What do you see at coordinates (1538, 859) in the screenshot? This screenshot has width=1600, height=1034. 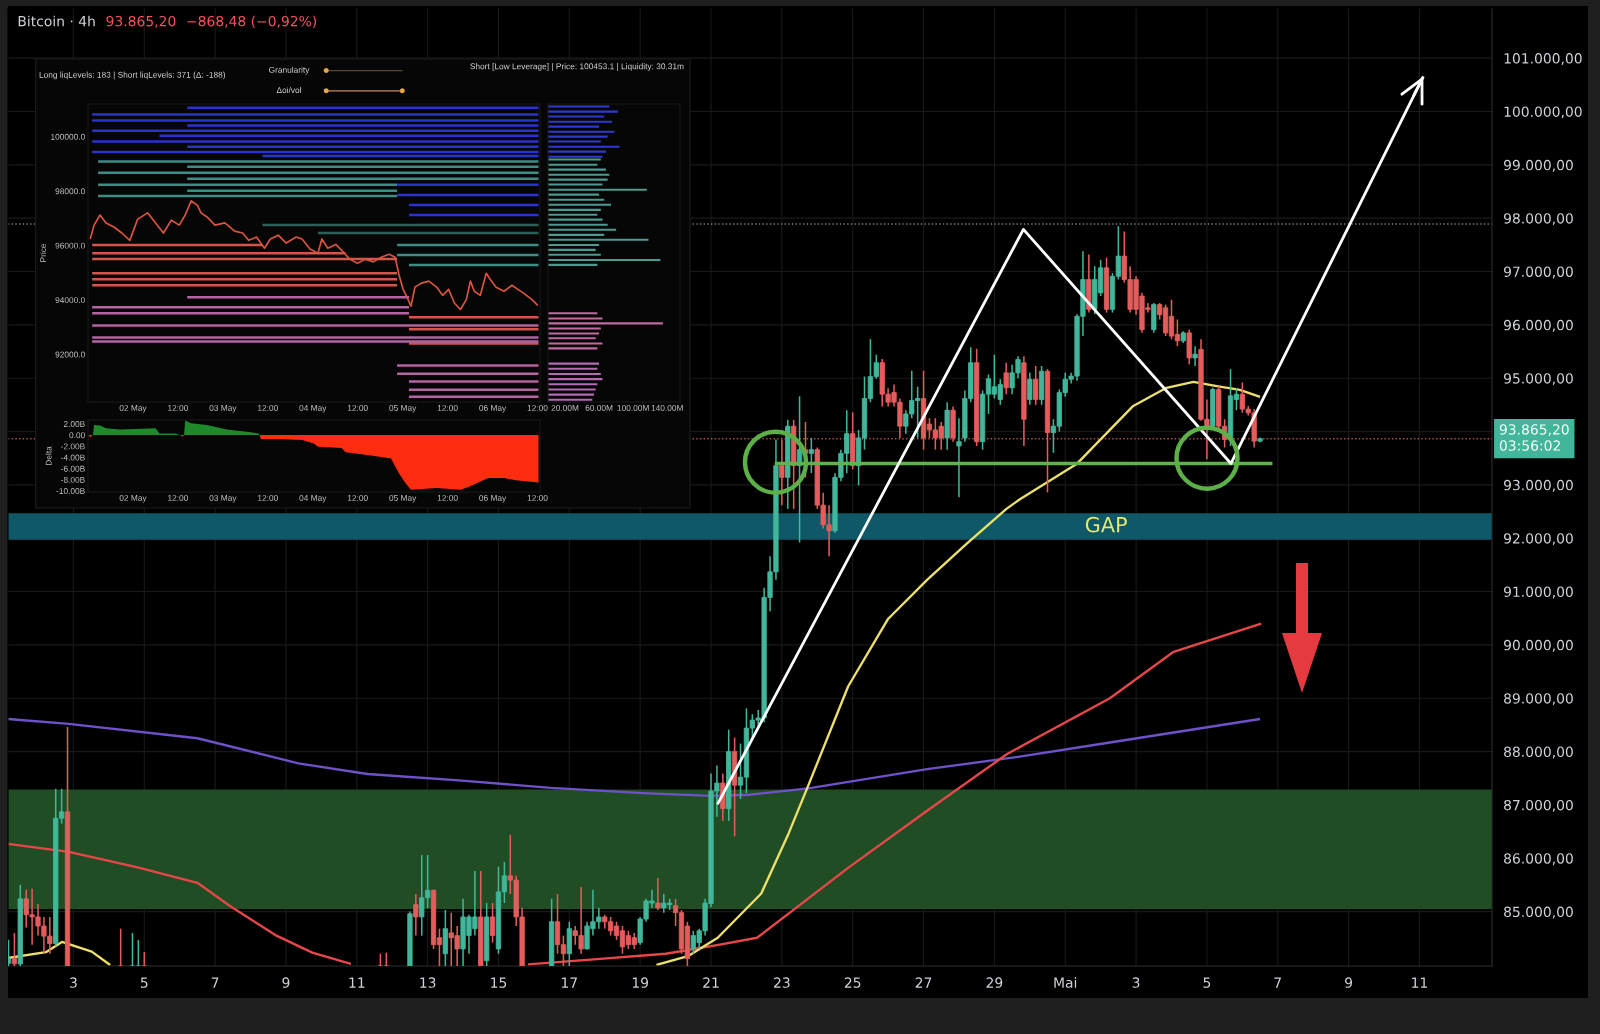 I see `y-tick-label: 86.000,00` at bounding box center [1538, 859].